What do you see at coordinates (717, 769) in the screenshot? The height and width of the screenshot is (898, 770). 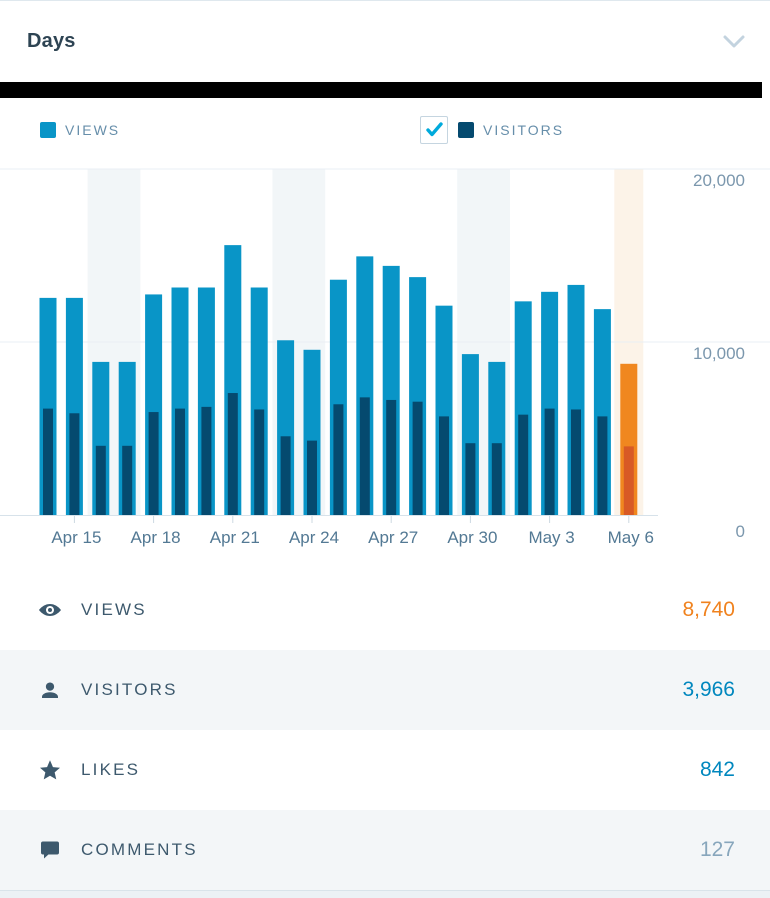 I see `summary-value: 842` at bounding box center [717, 769].